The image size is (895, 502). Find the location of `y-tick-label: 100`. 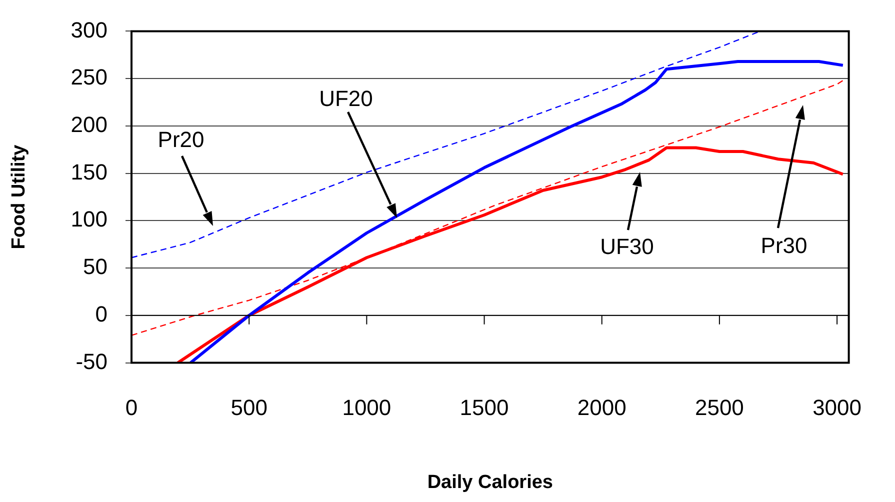

y-tick-label: 100 is located at coordinates (89, 219).